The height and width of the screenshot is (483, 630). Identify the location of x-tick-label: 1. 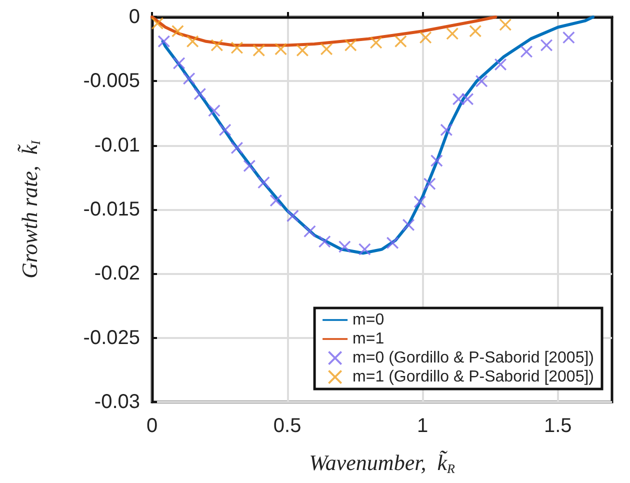
(422, 426).